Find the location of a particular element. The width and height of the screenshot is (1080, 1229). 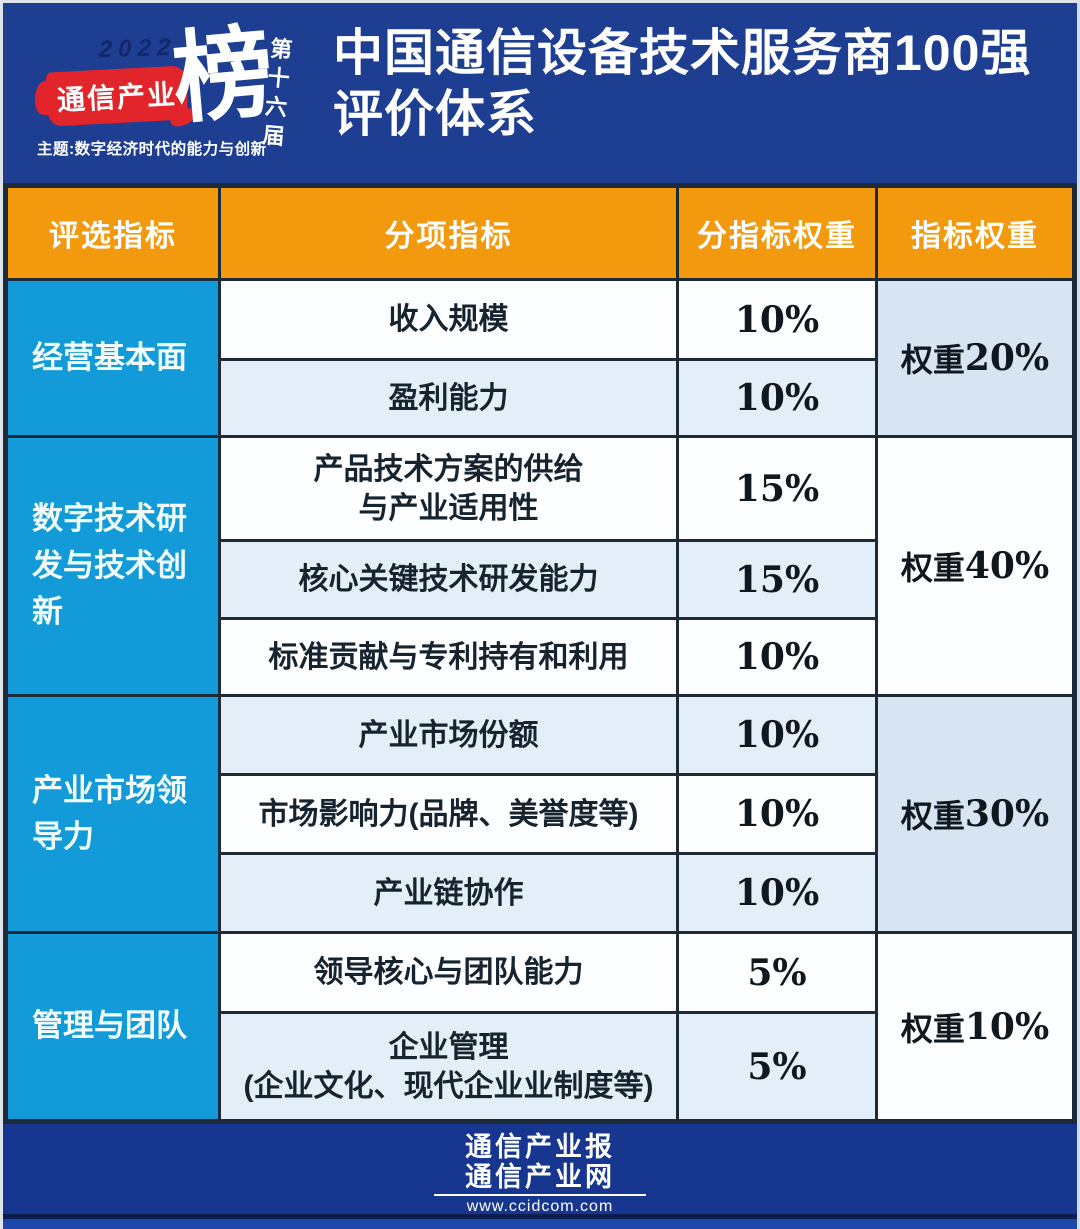

column-header-sub-indicator: 分项指标 is located at coordinates (448, 233).